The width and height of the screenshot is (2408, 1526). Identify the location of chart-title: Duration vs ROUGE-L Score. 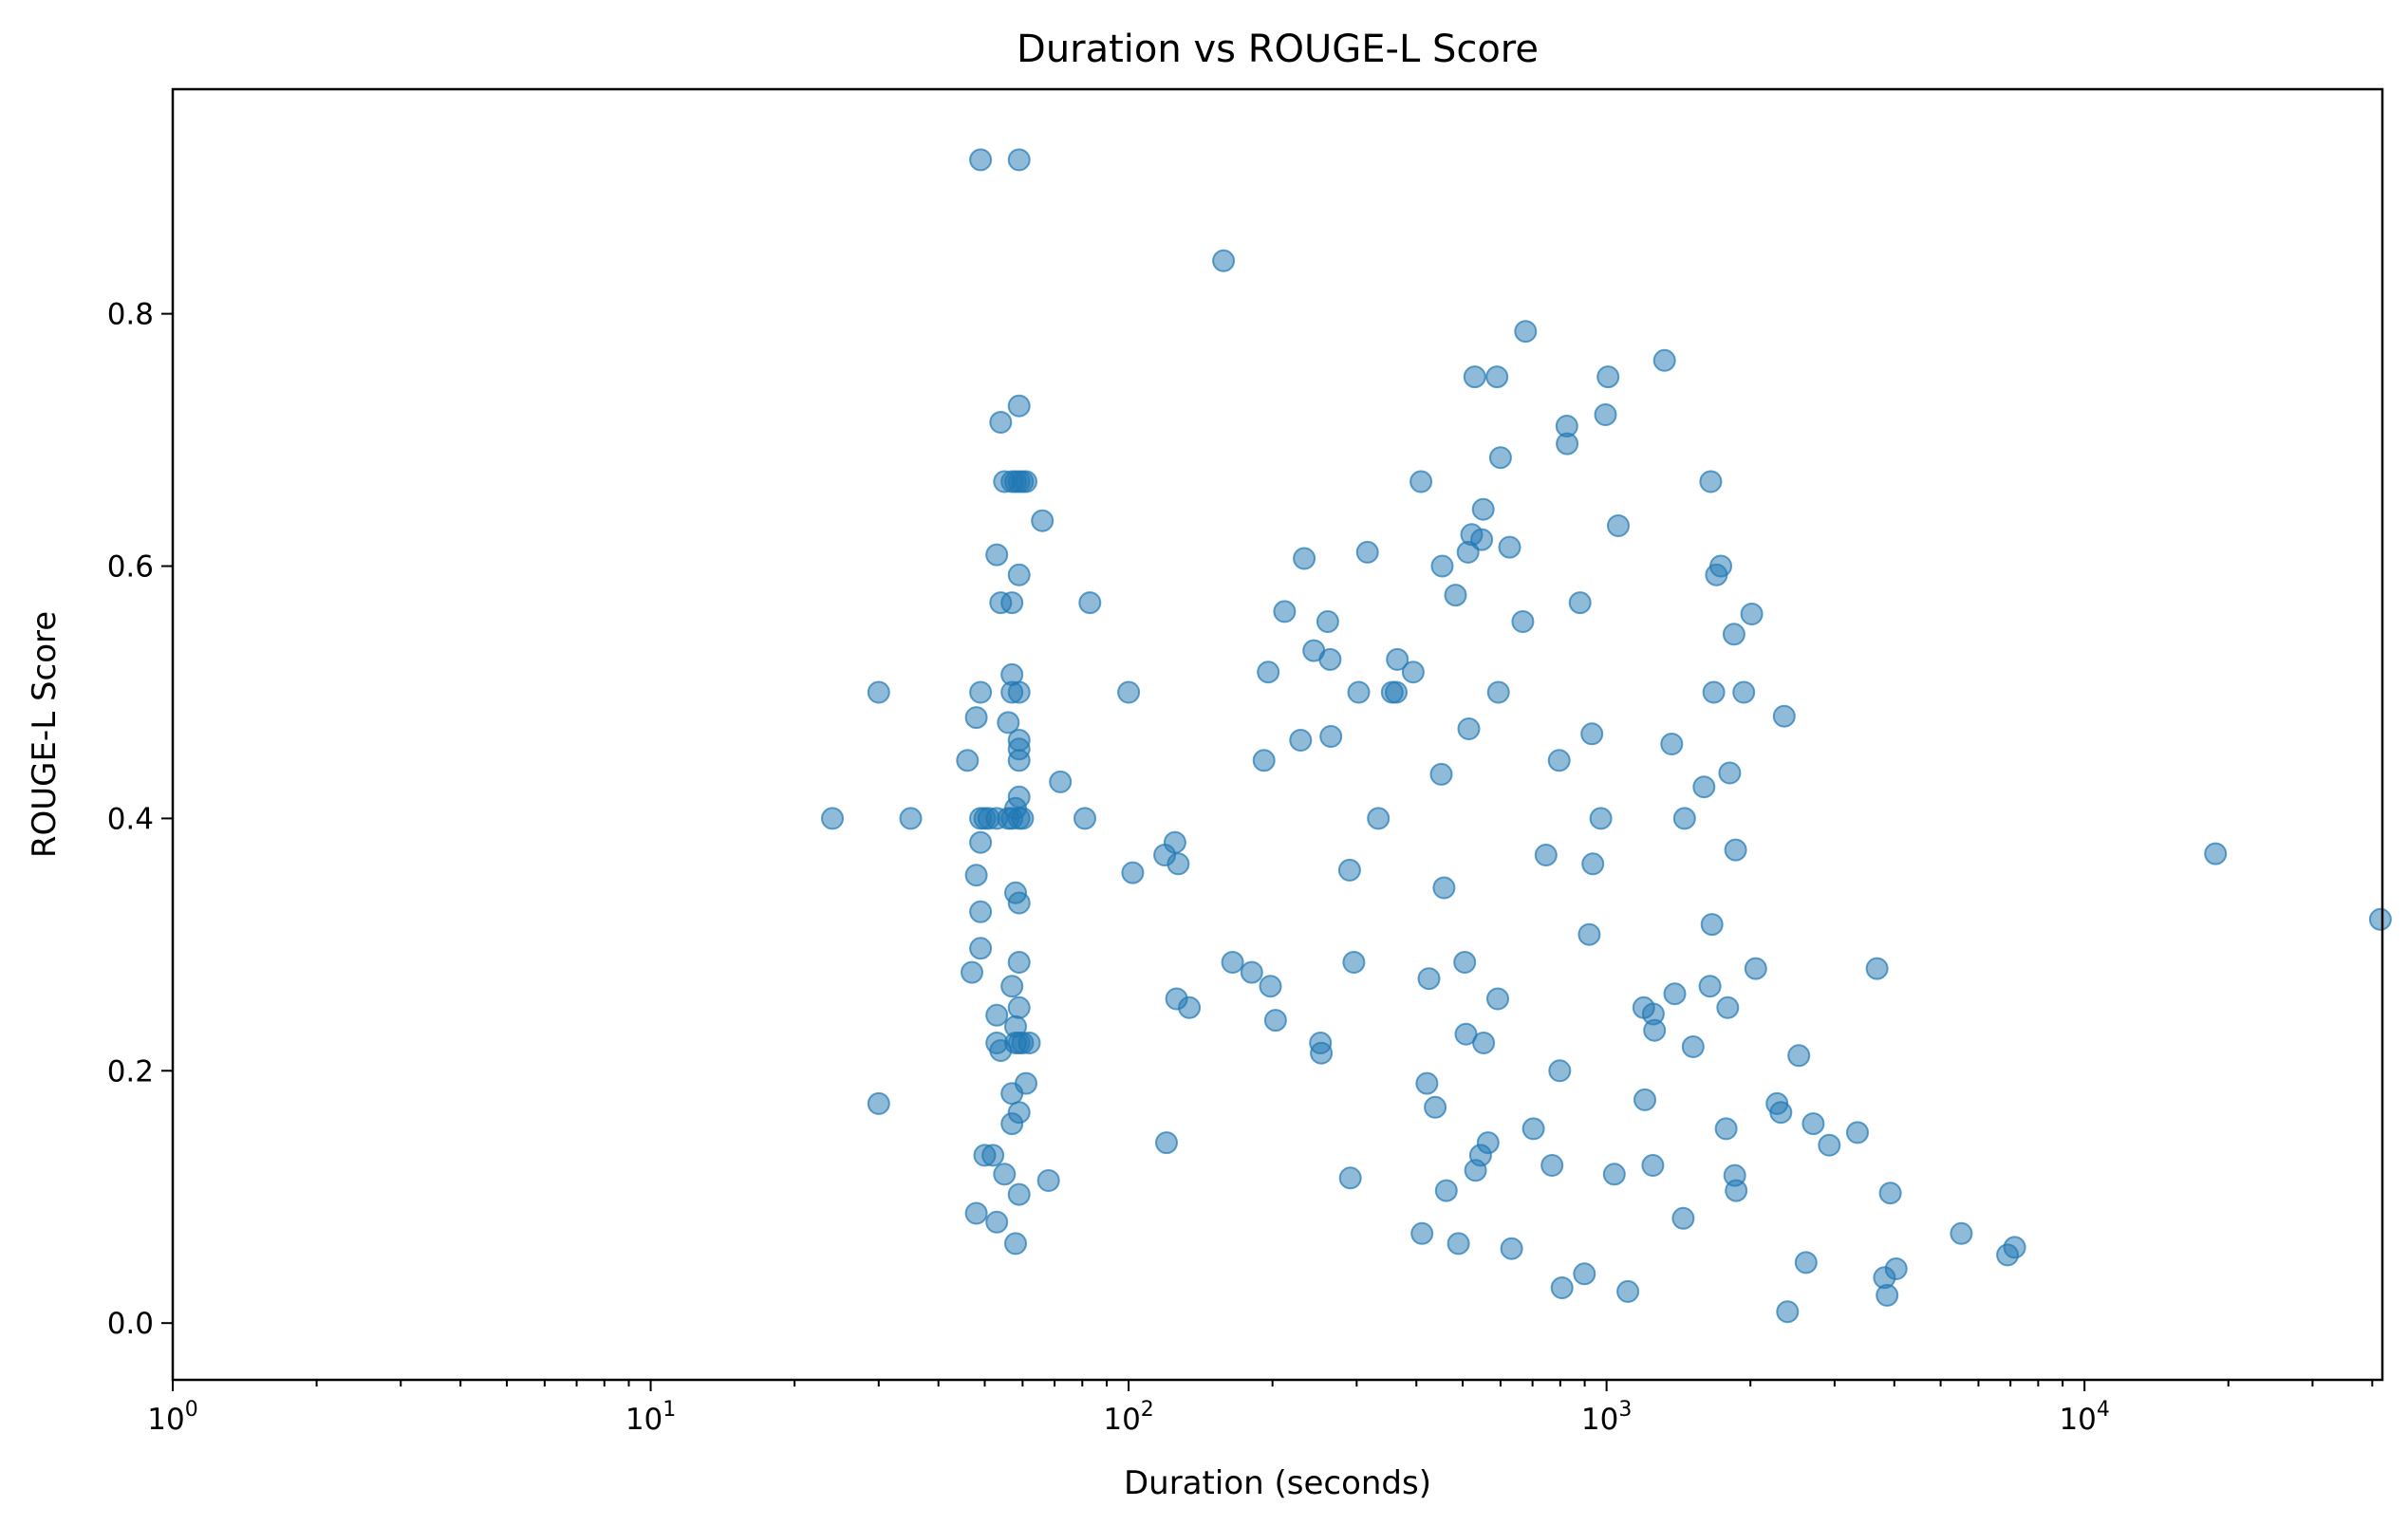
(1278, 49).